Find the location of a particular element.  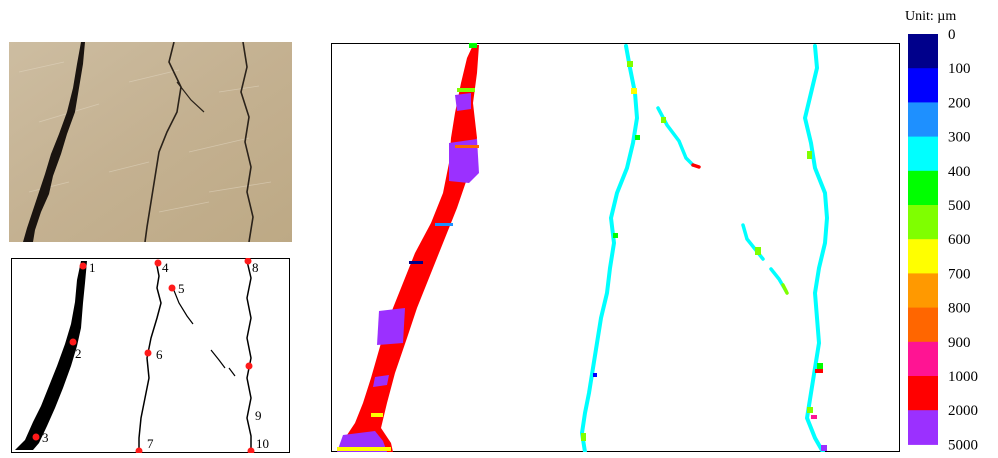

trace-main-crack is located at coordinates (51, 355).